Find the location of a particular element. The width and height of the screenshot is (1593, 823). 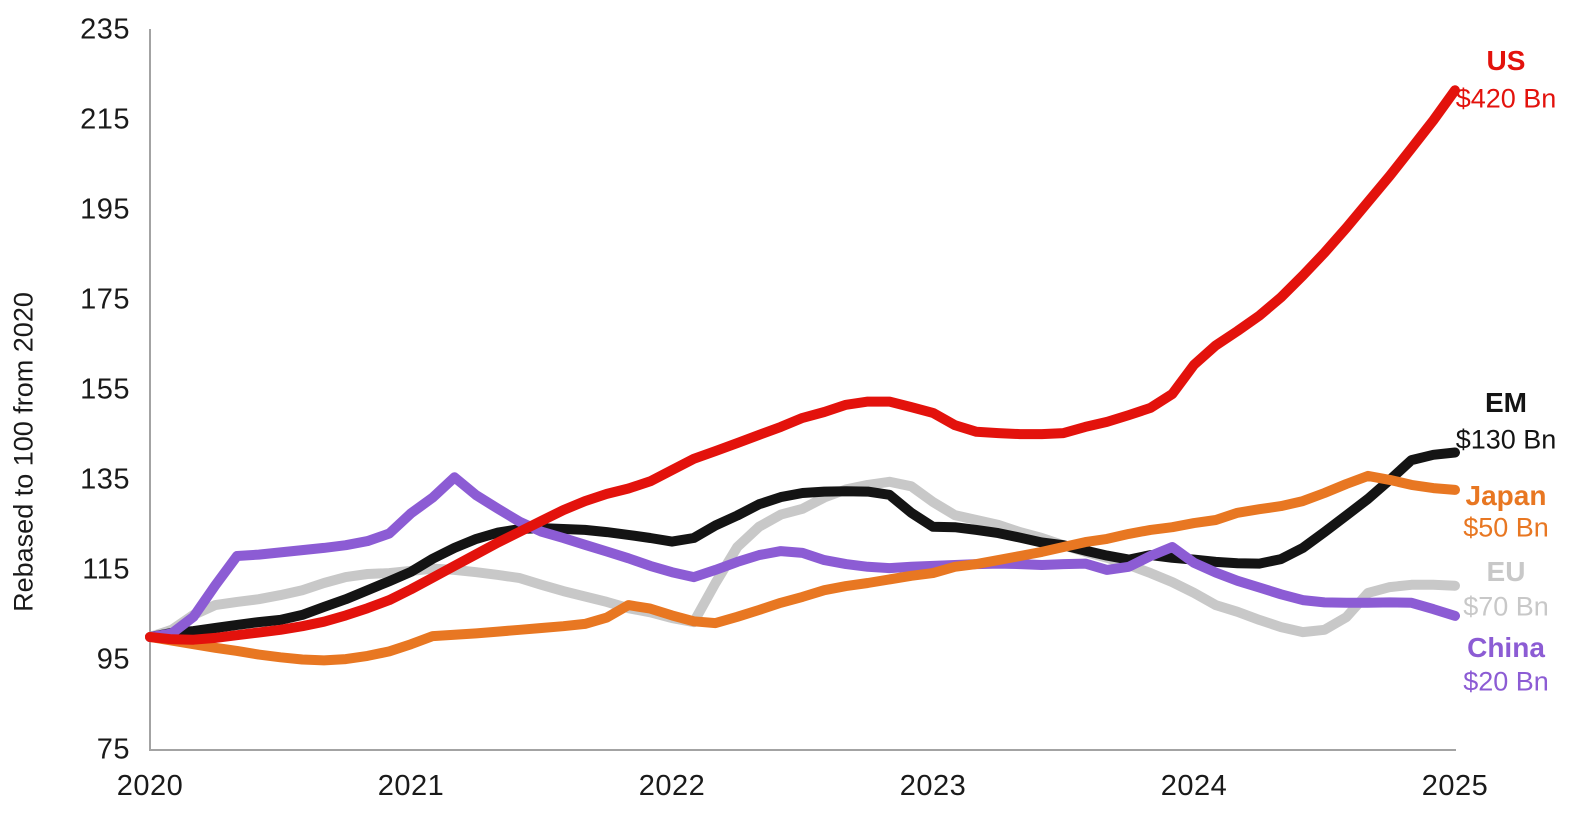

series-value-japan: $50 Bn is located at coordinates (1506, 527).